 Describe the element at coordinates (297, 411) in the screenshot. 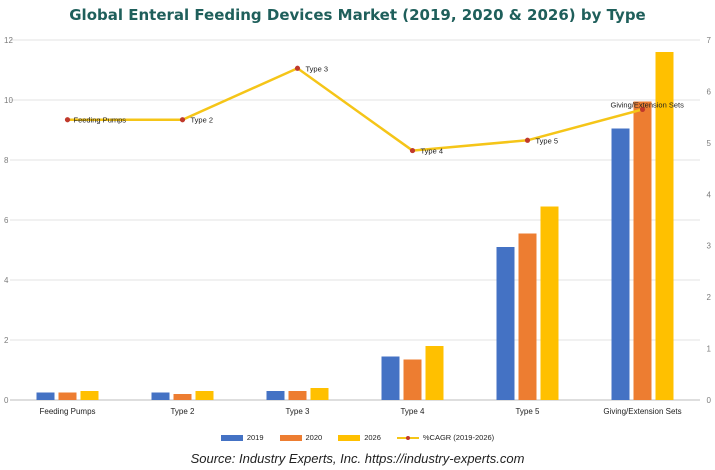

I see `x-tick-label: Type 3` at that location.